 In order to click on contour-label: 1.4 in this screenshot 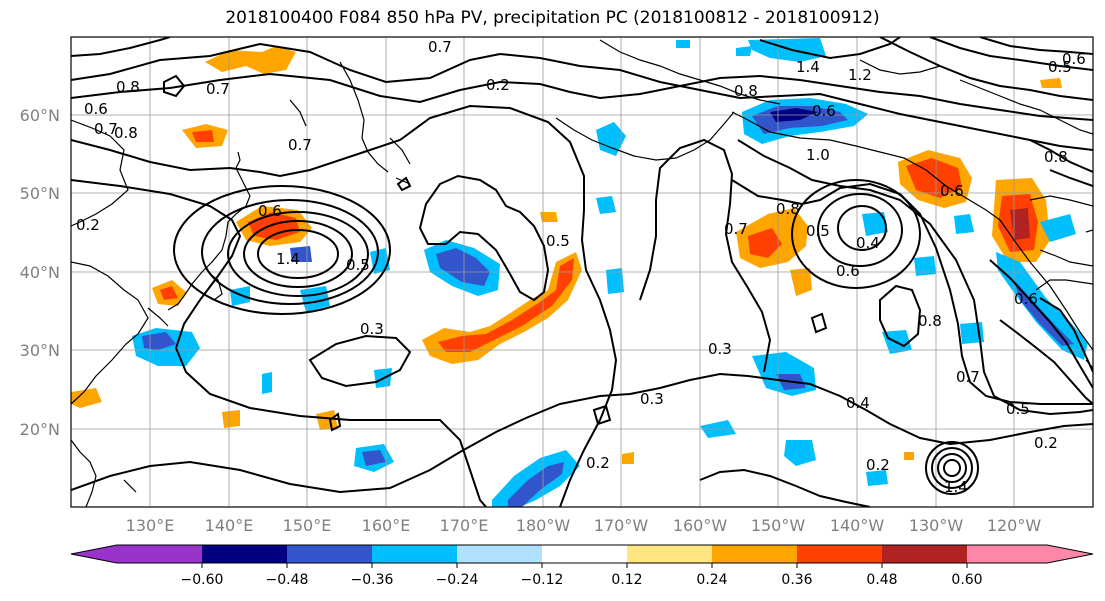, I will do `click(956, 487)`.